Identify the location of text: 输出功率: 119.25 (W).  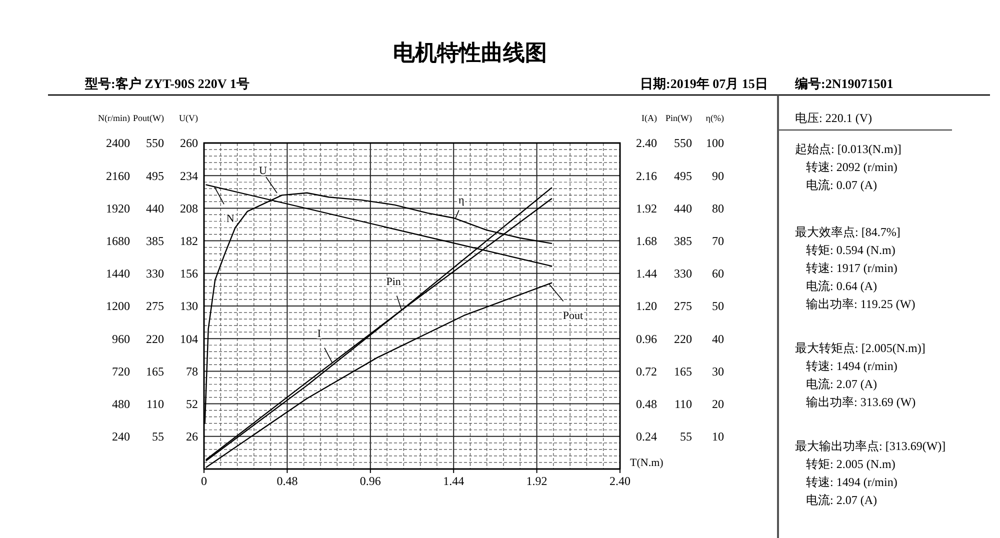
(861, 304).